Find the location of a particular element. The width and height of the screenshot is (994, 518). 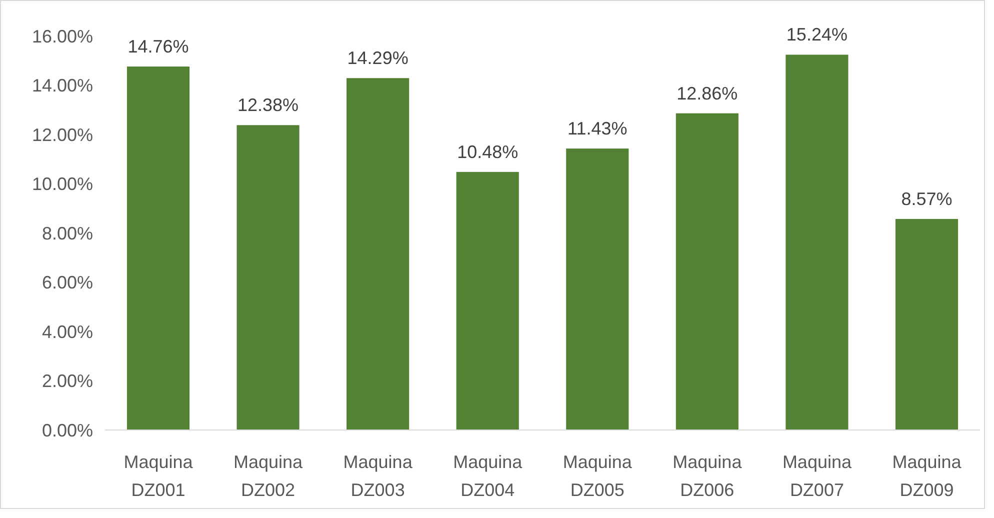

data-label: 12.86% is located at coordinates (707, 93).